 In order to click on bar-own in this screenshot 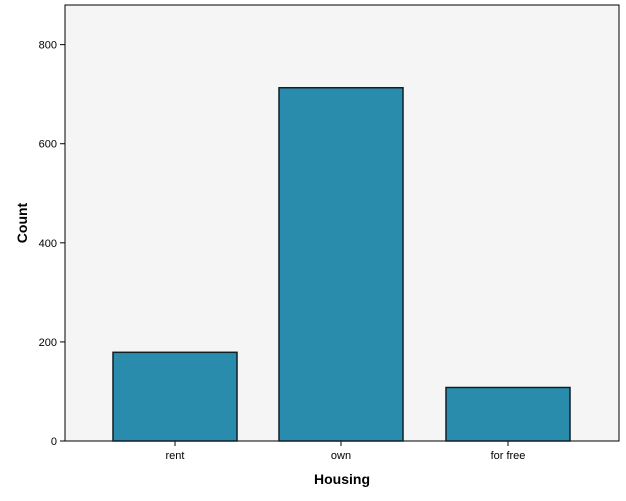, I will do `click(341, 264)`.